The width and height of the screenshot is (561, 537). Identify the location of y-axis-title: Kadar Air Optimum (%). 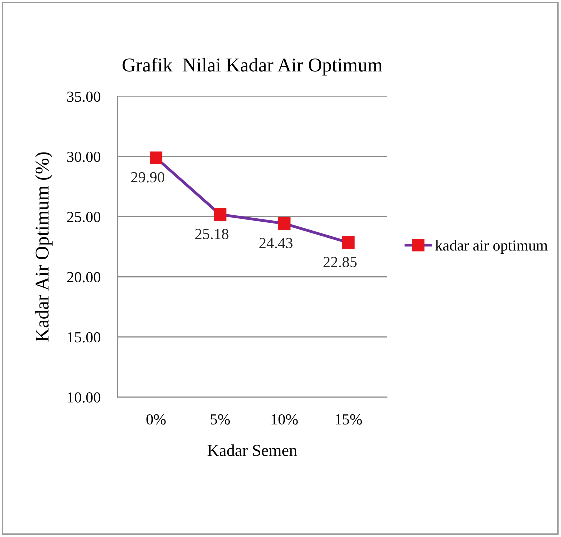
(44, 247).